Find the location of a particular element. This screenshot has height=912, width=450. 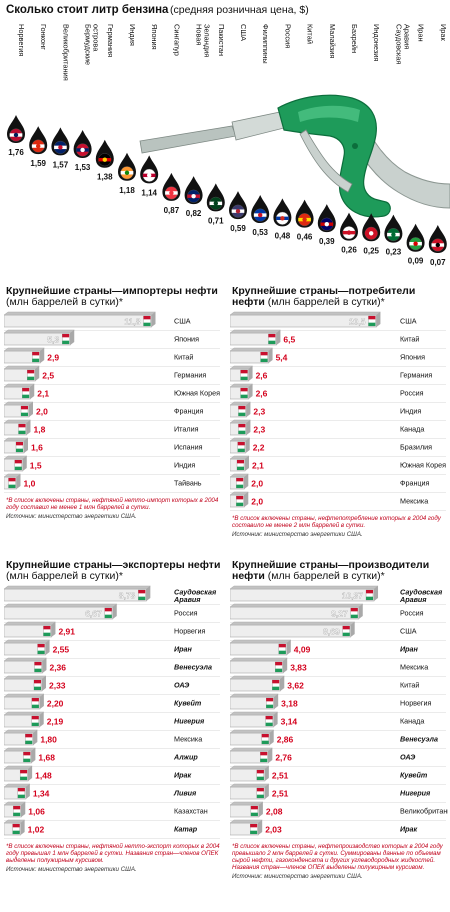

country-label-сша: США is located at coordinates (243, 32).